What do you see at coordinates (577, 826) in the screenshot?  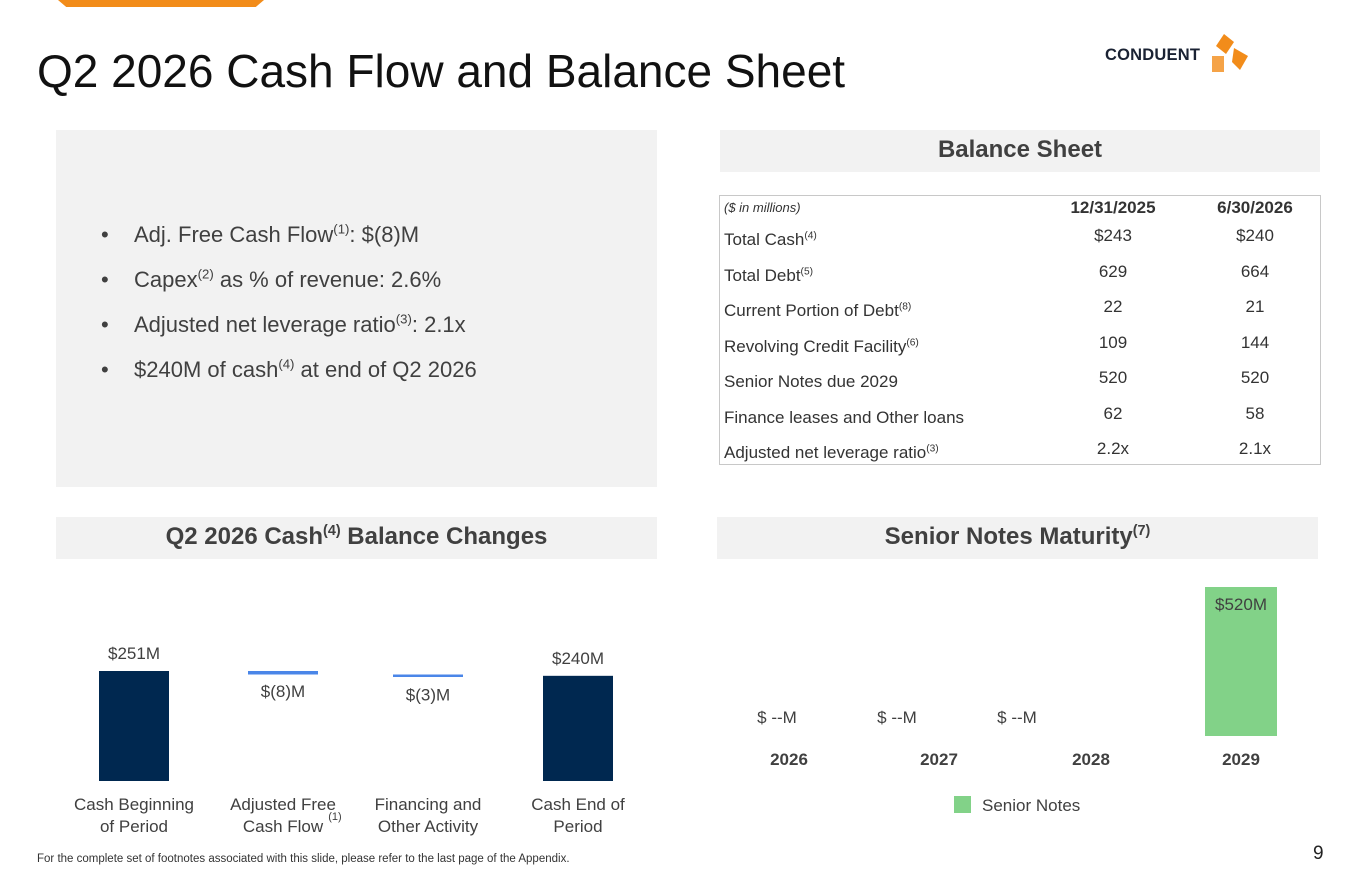 I see `category-label: Period` at bounding box center [577, 826].